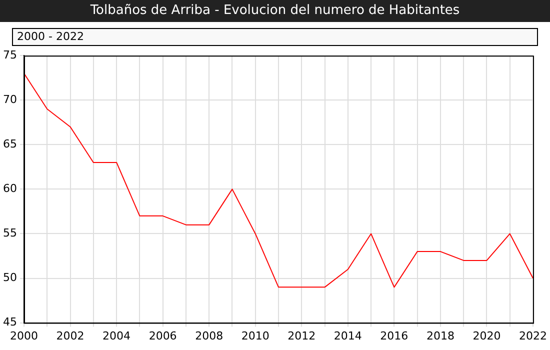  What do you see at coordinates (9, 233) in the screenshot?
I see `y-tick-label: 55` at bounding box center [9, 233].